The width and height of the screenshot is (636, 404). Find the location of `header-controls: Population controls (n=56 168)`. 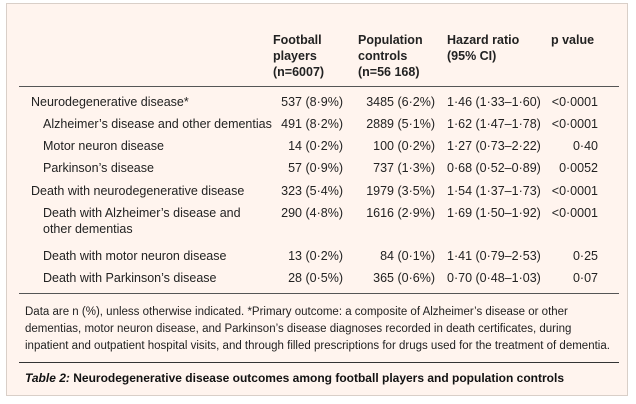

header-controls: Population controls (n=56 168) is located at coordinates (390, 56).